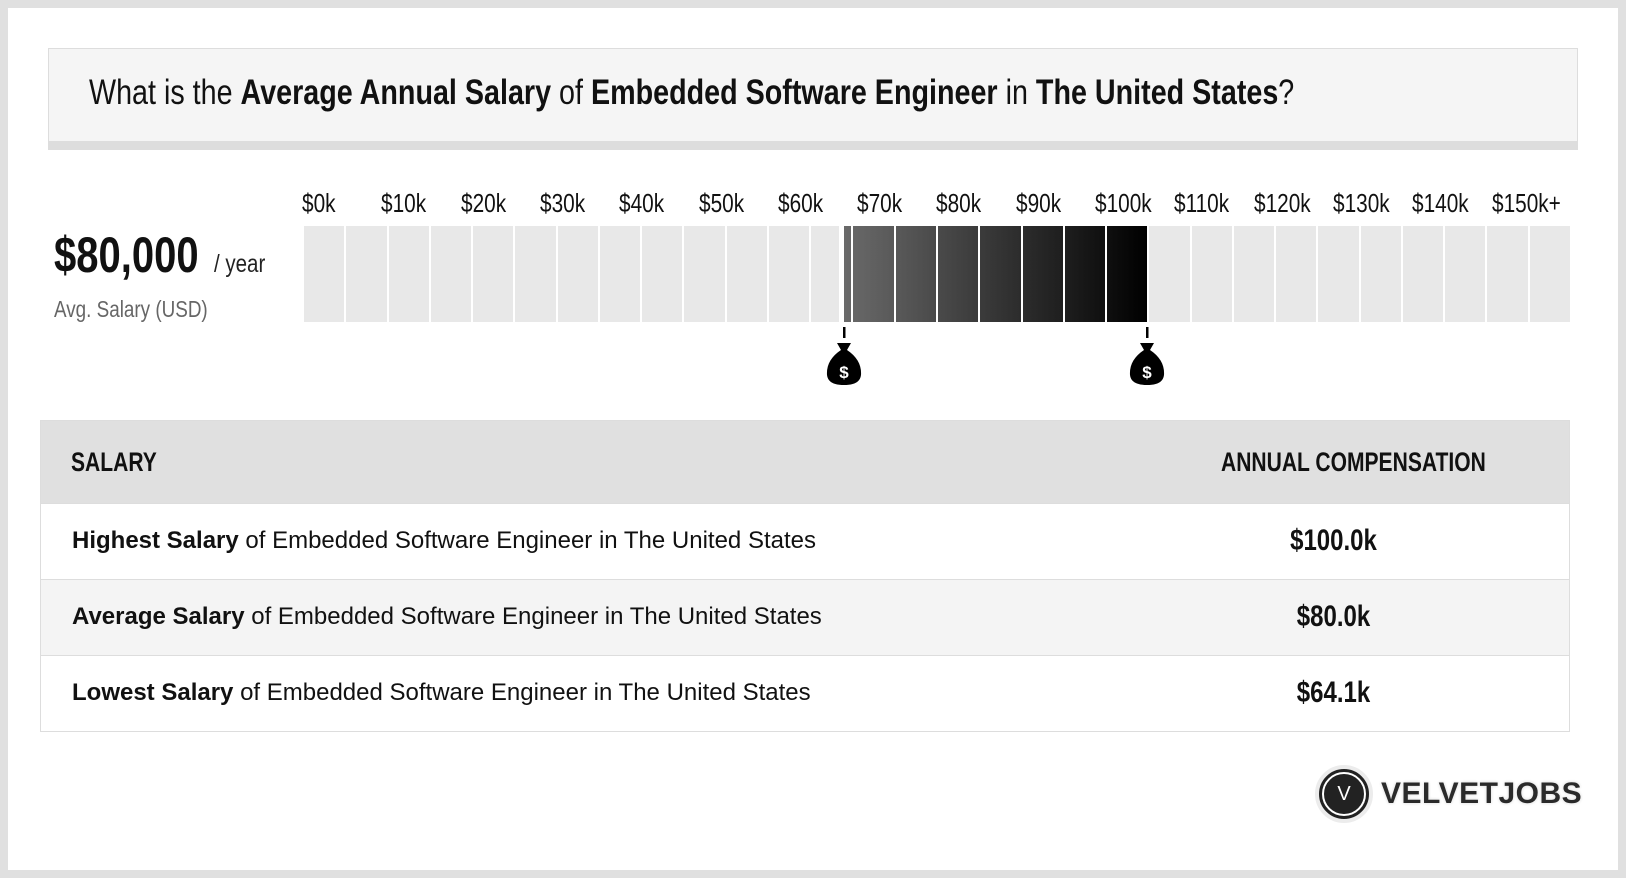 Image resolution: width=1626 pixels, height=878 pixels. Describe the element at coordinates (1361, 203) in the screenshot. I see `tick-label: $130k` at that location.